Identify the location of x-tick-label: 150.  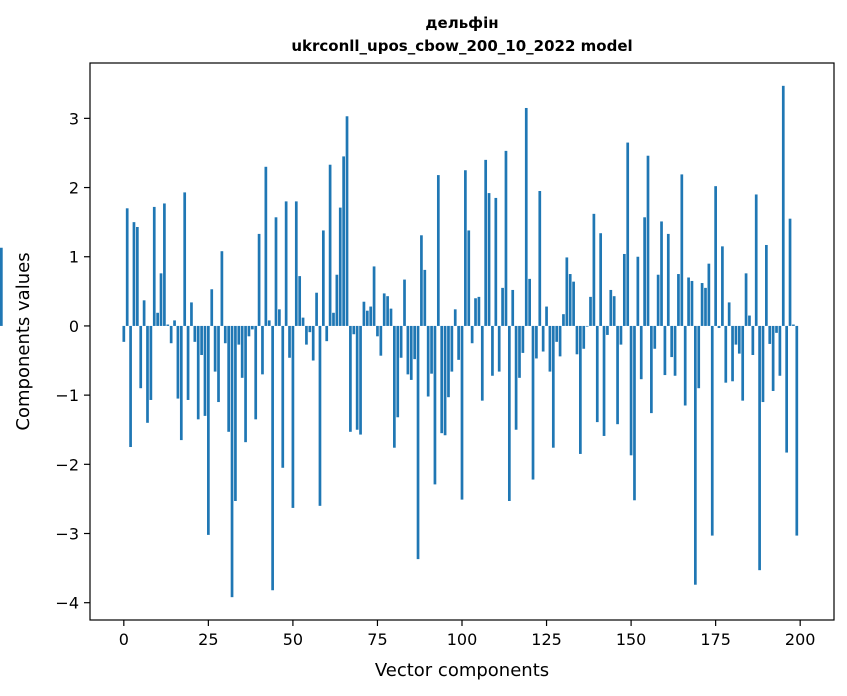
(631, 639).